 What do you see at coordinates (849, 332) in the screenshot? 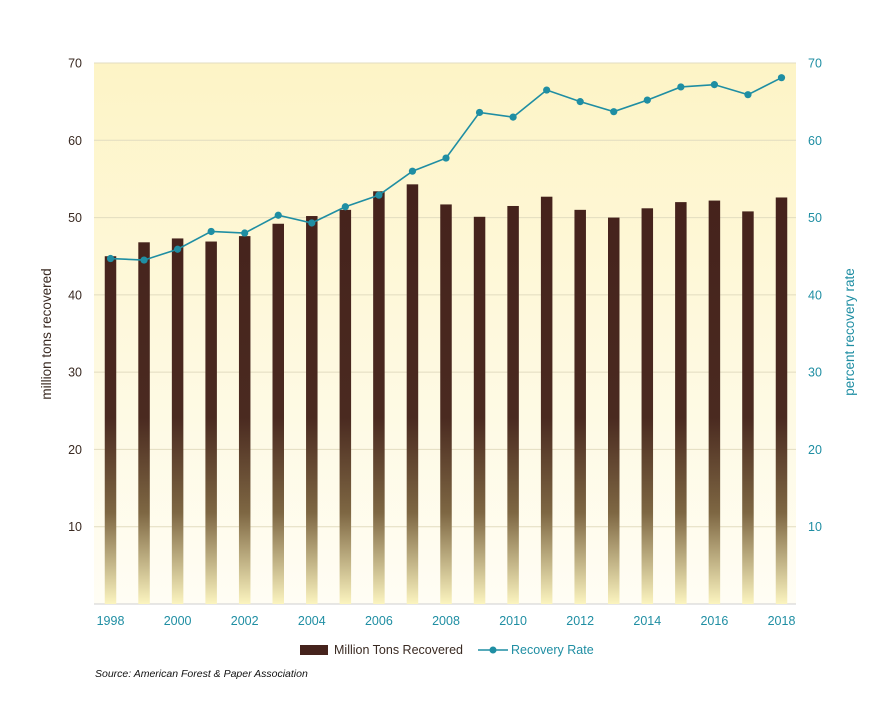
I see `y-axis-right-title: percent recovery rate` at bounding box center [849, 332].